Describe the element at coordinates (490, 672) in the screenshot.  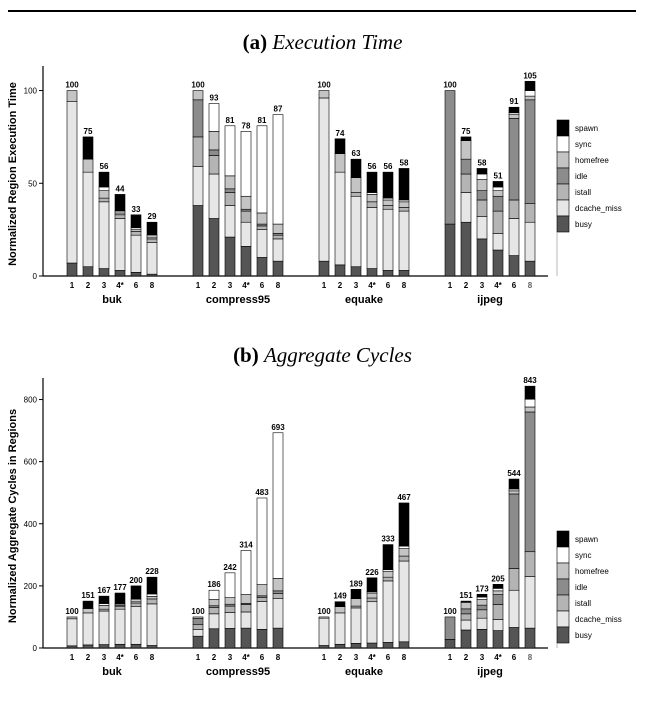
I see `group-label: ijpeg` at that location.